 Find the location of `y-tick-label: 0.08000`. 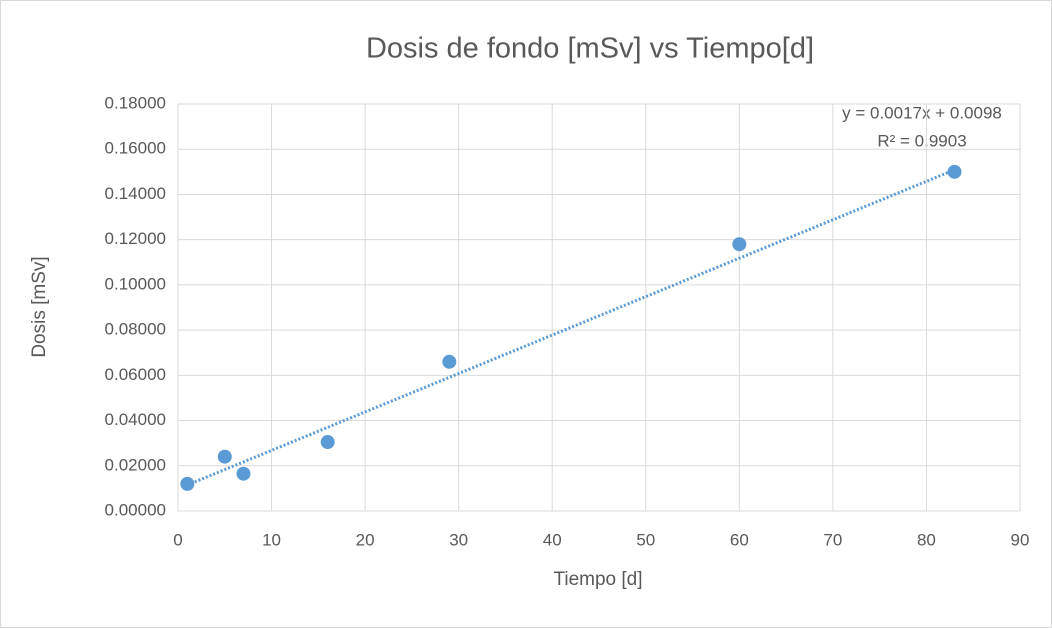

y-tick-label: 0.08000 is located at coordinates (135, 329).